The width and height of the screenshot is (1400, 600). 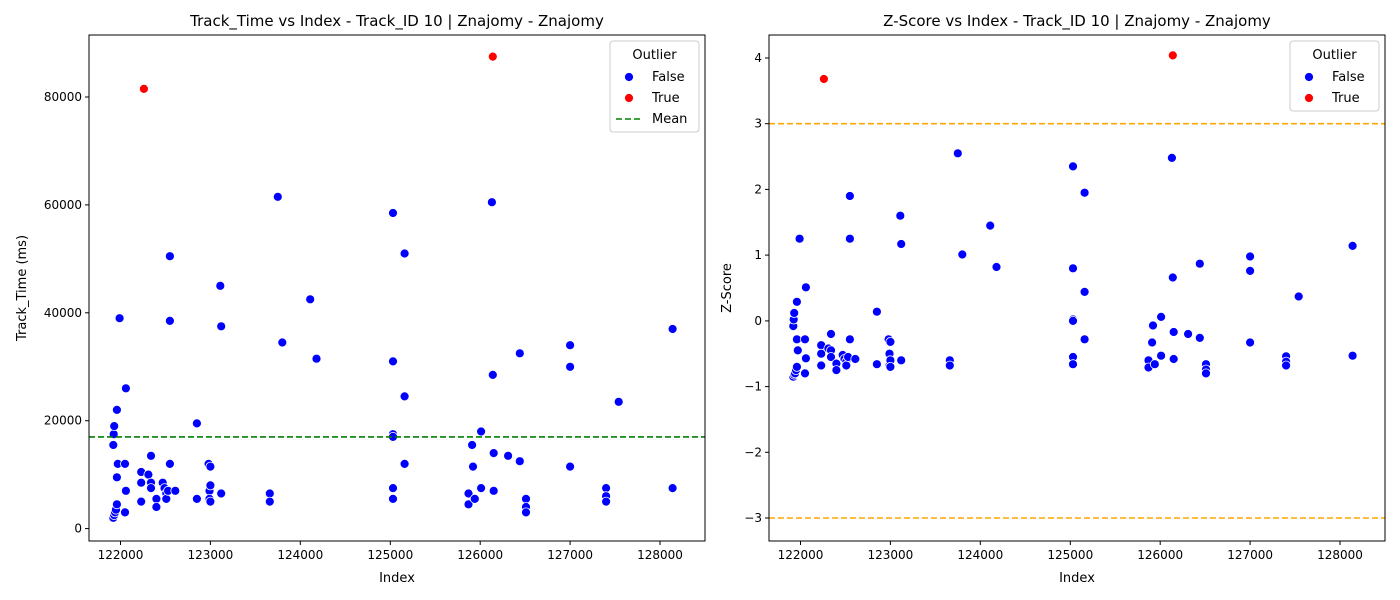 What do you see at coordinates (63, 205) in the screenshot?
I see `y-tick-label: 60000` at bounding box center [63, 205].